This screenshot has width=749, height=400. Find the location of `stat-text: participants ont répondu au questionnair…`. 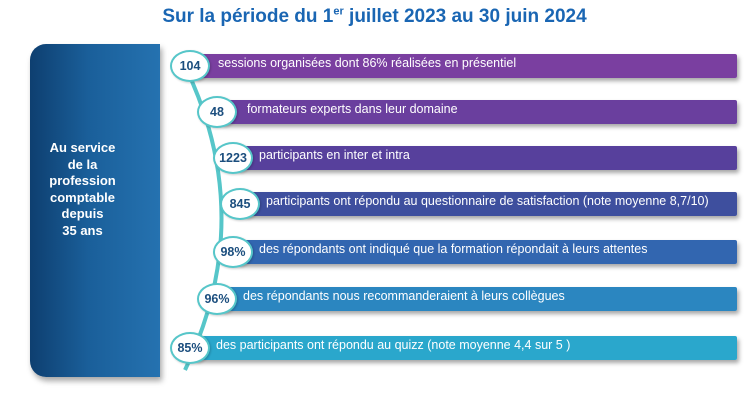

stat-text: participants ont répondu au questionnair… is located at coordinates (487, 201).